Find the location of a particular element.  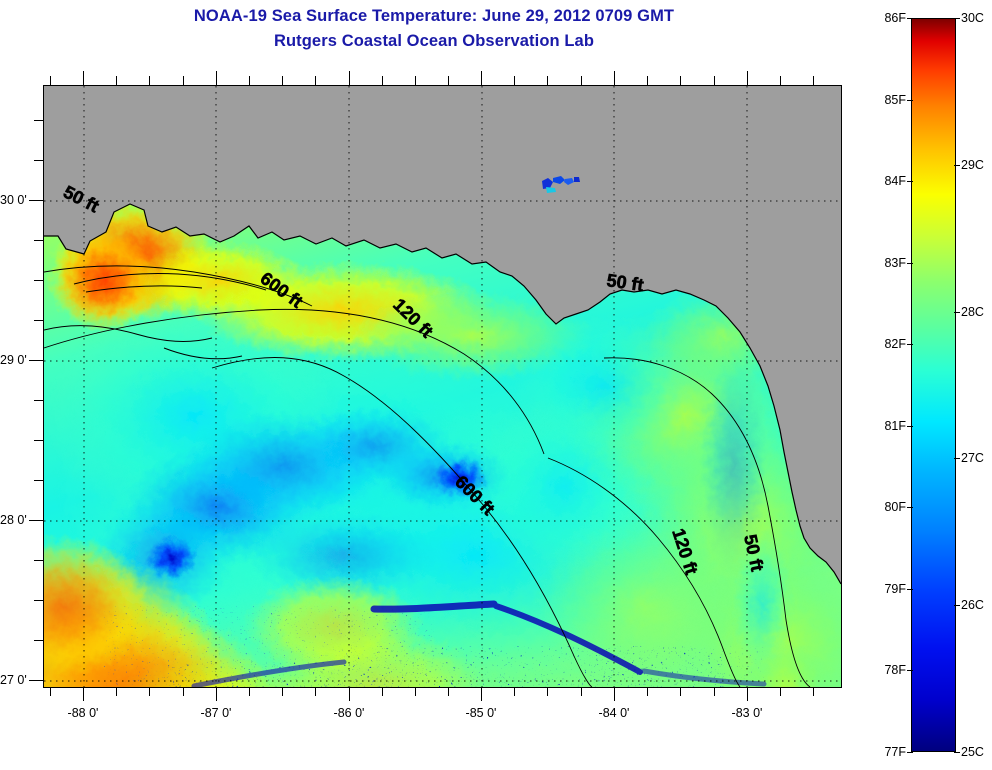

colorbar-label-c: 30C is located at coordinates (972, 18).